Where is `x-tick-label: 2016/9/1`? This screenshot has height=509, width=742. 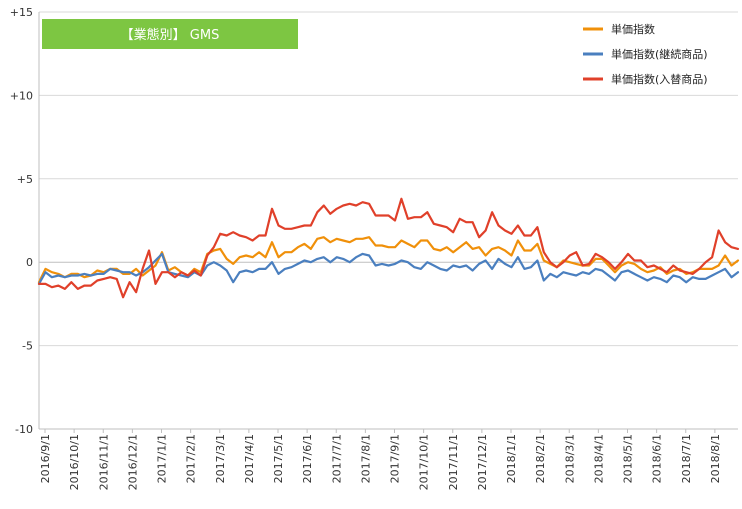
x-tick-label: 2016/9/1 is located at coordinates (45, 458).